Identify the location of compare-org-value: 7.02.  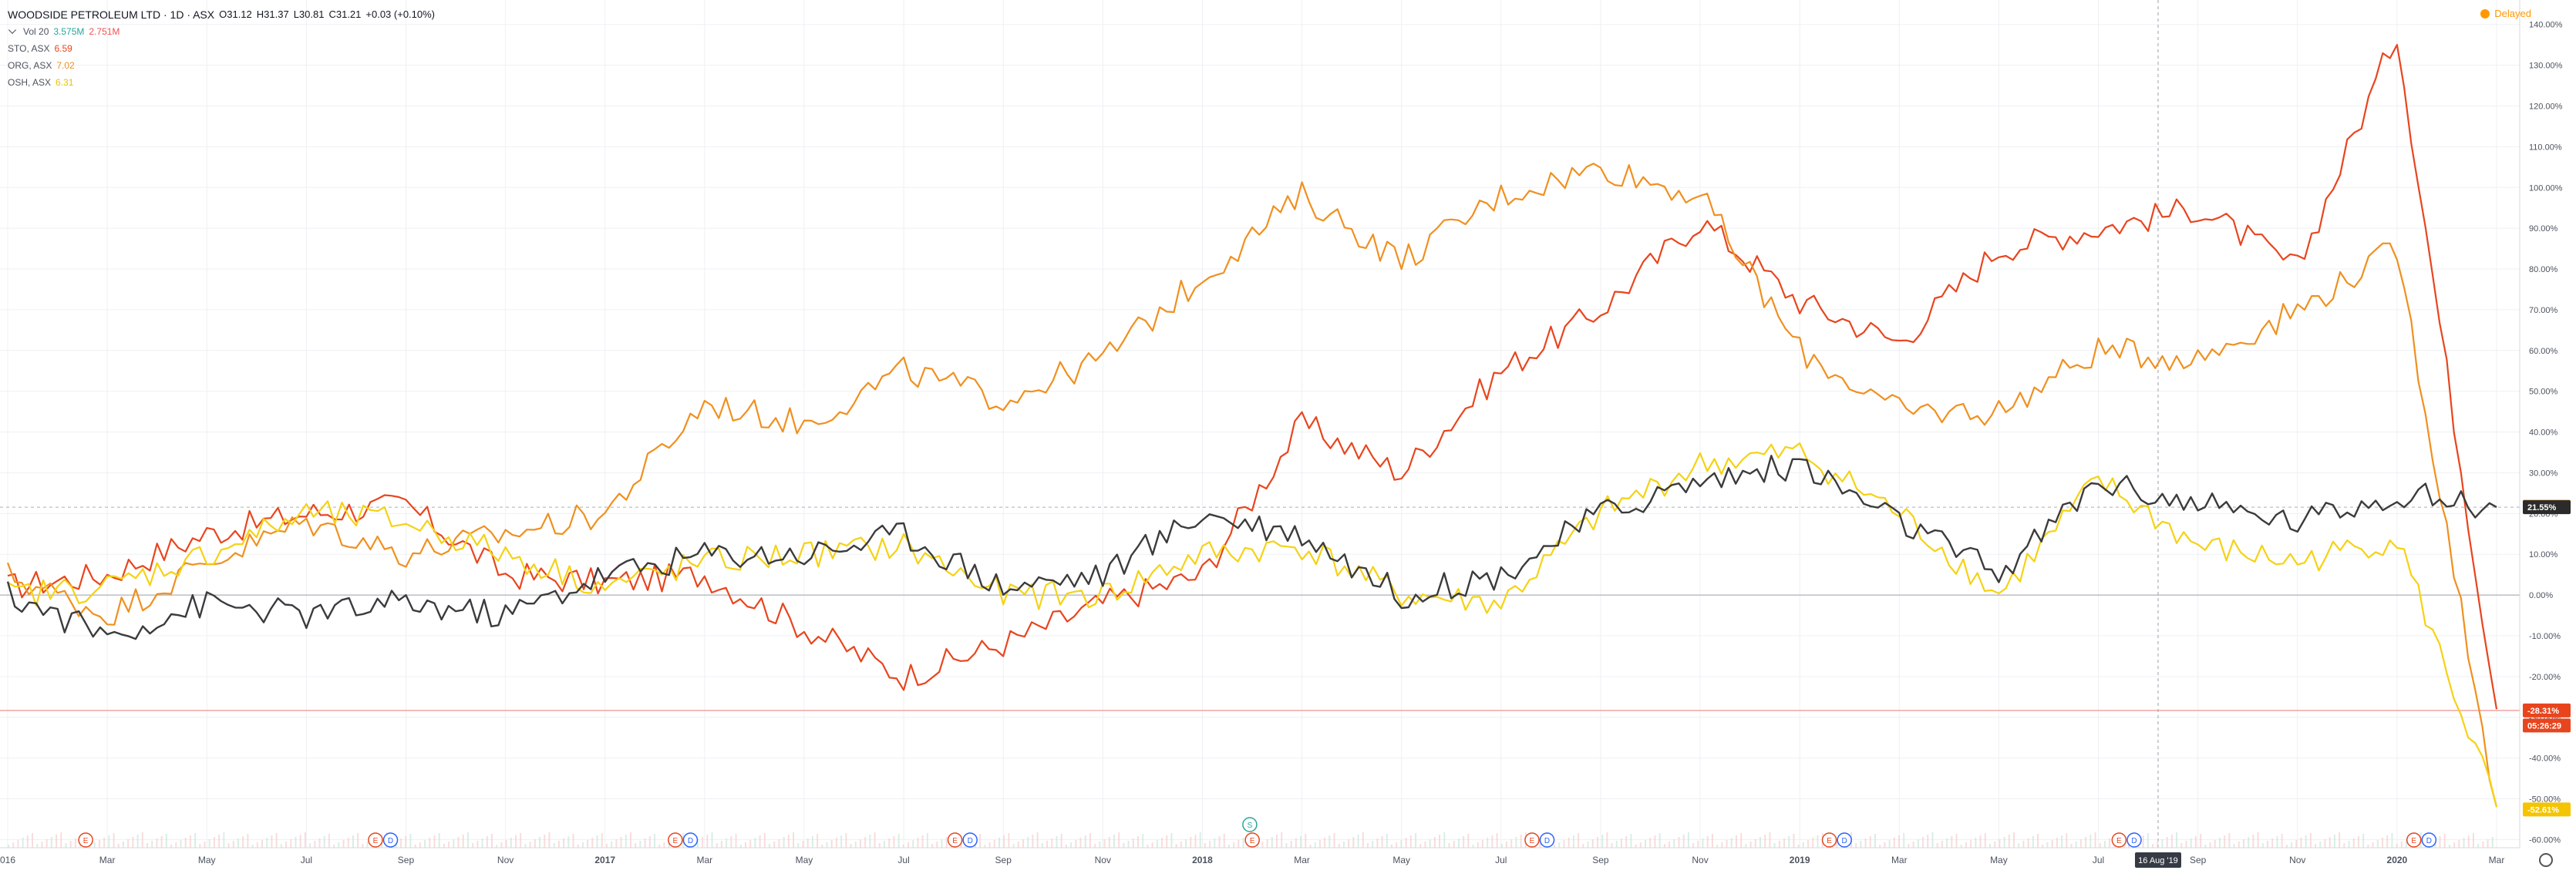
(65, 65).